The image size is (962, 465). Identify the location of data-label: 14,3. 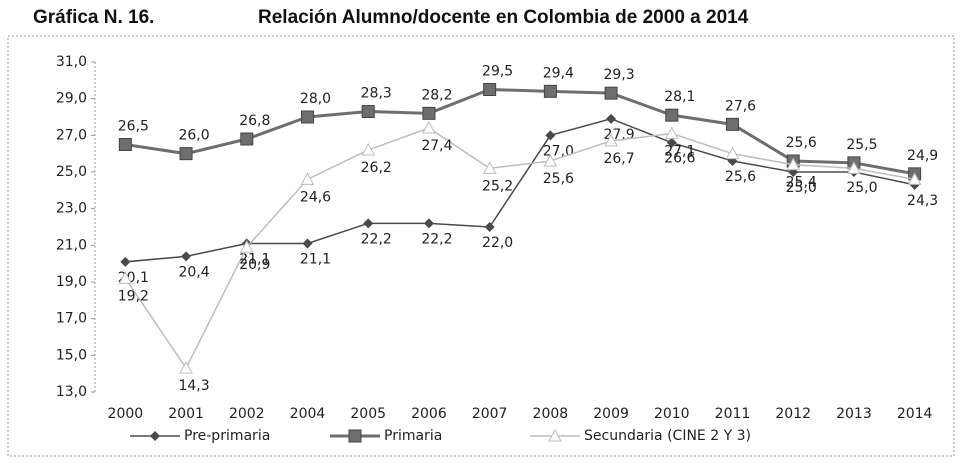
(193, 386).